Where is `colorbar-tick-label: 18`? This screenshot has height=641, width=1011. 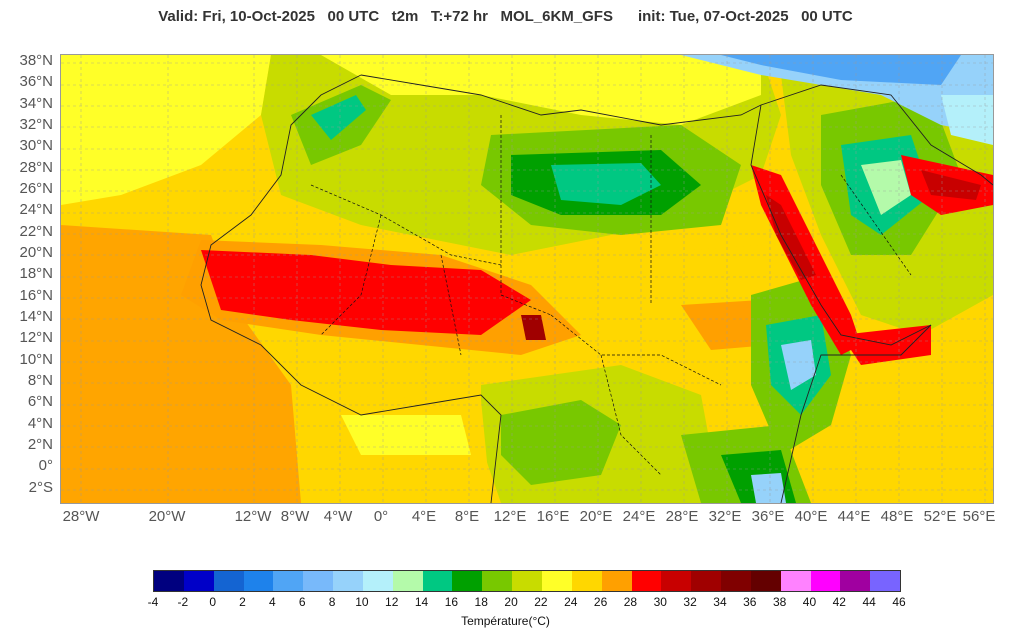
colorbar-tick-label: 18 is located at coordinates (481, 602).